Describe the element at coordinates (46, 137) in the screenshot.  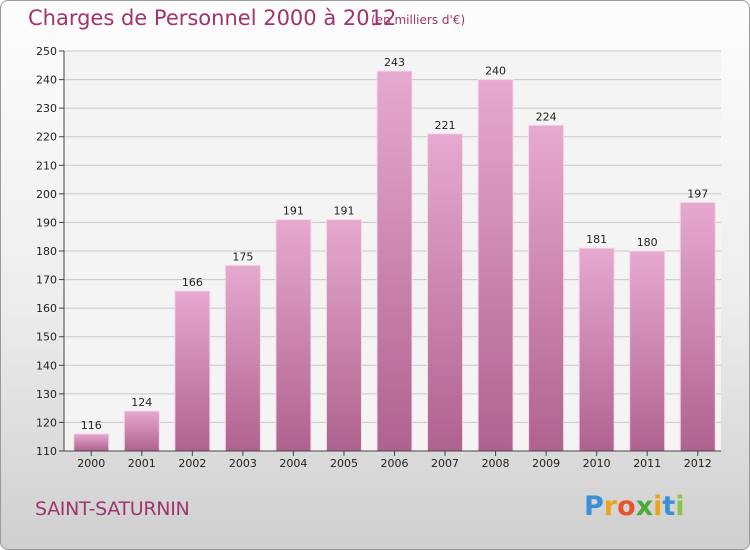
I see `y-tick-label: 220` at that location.